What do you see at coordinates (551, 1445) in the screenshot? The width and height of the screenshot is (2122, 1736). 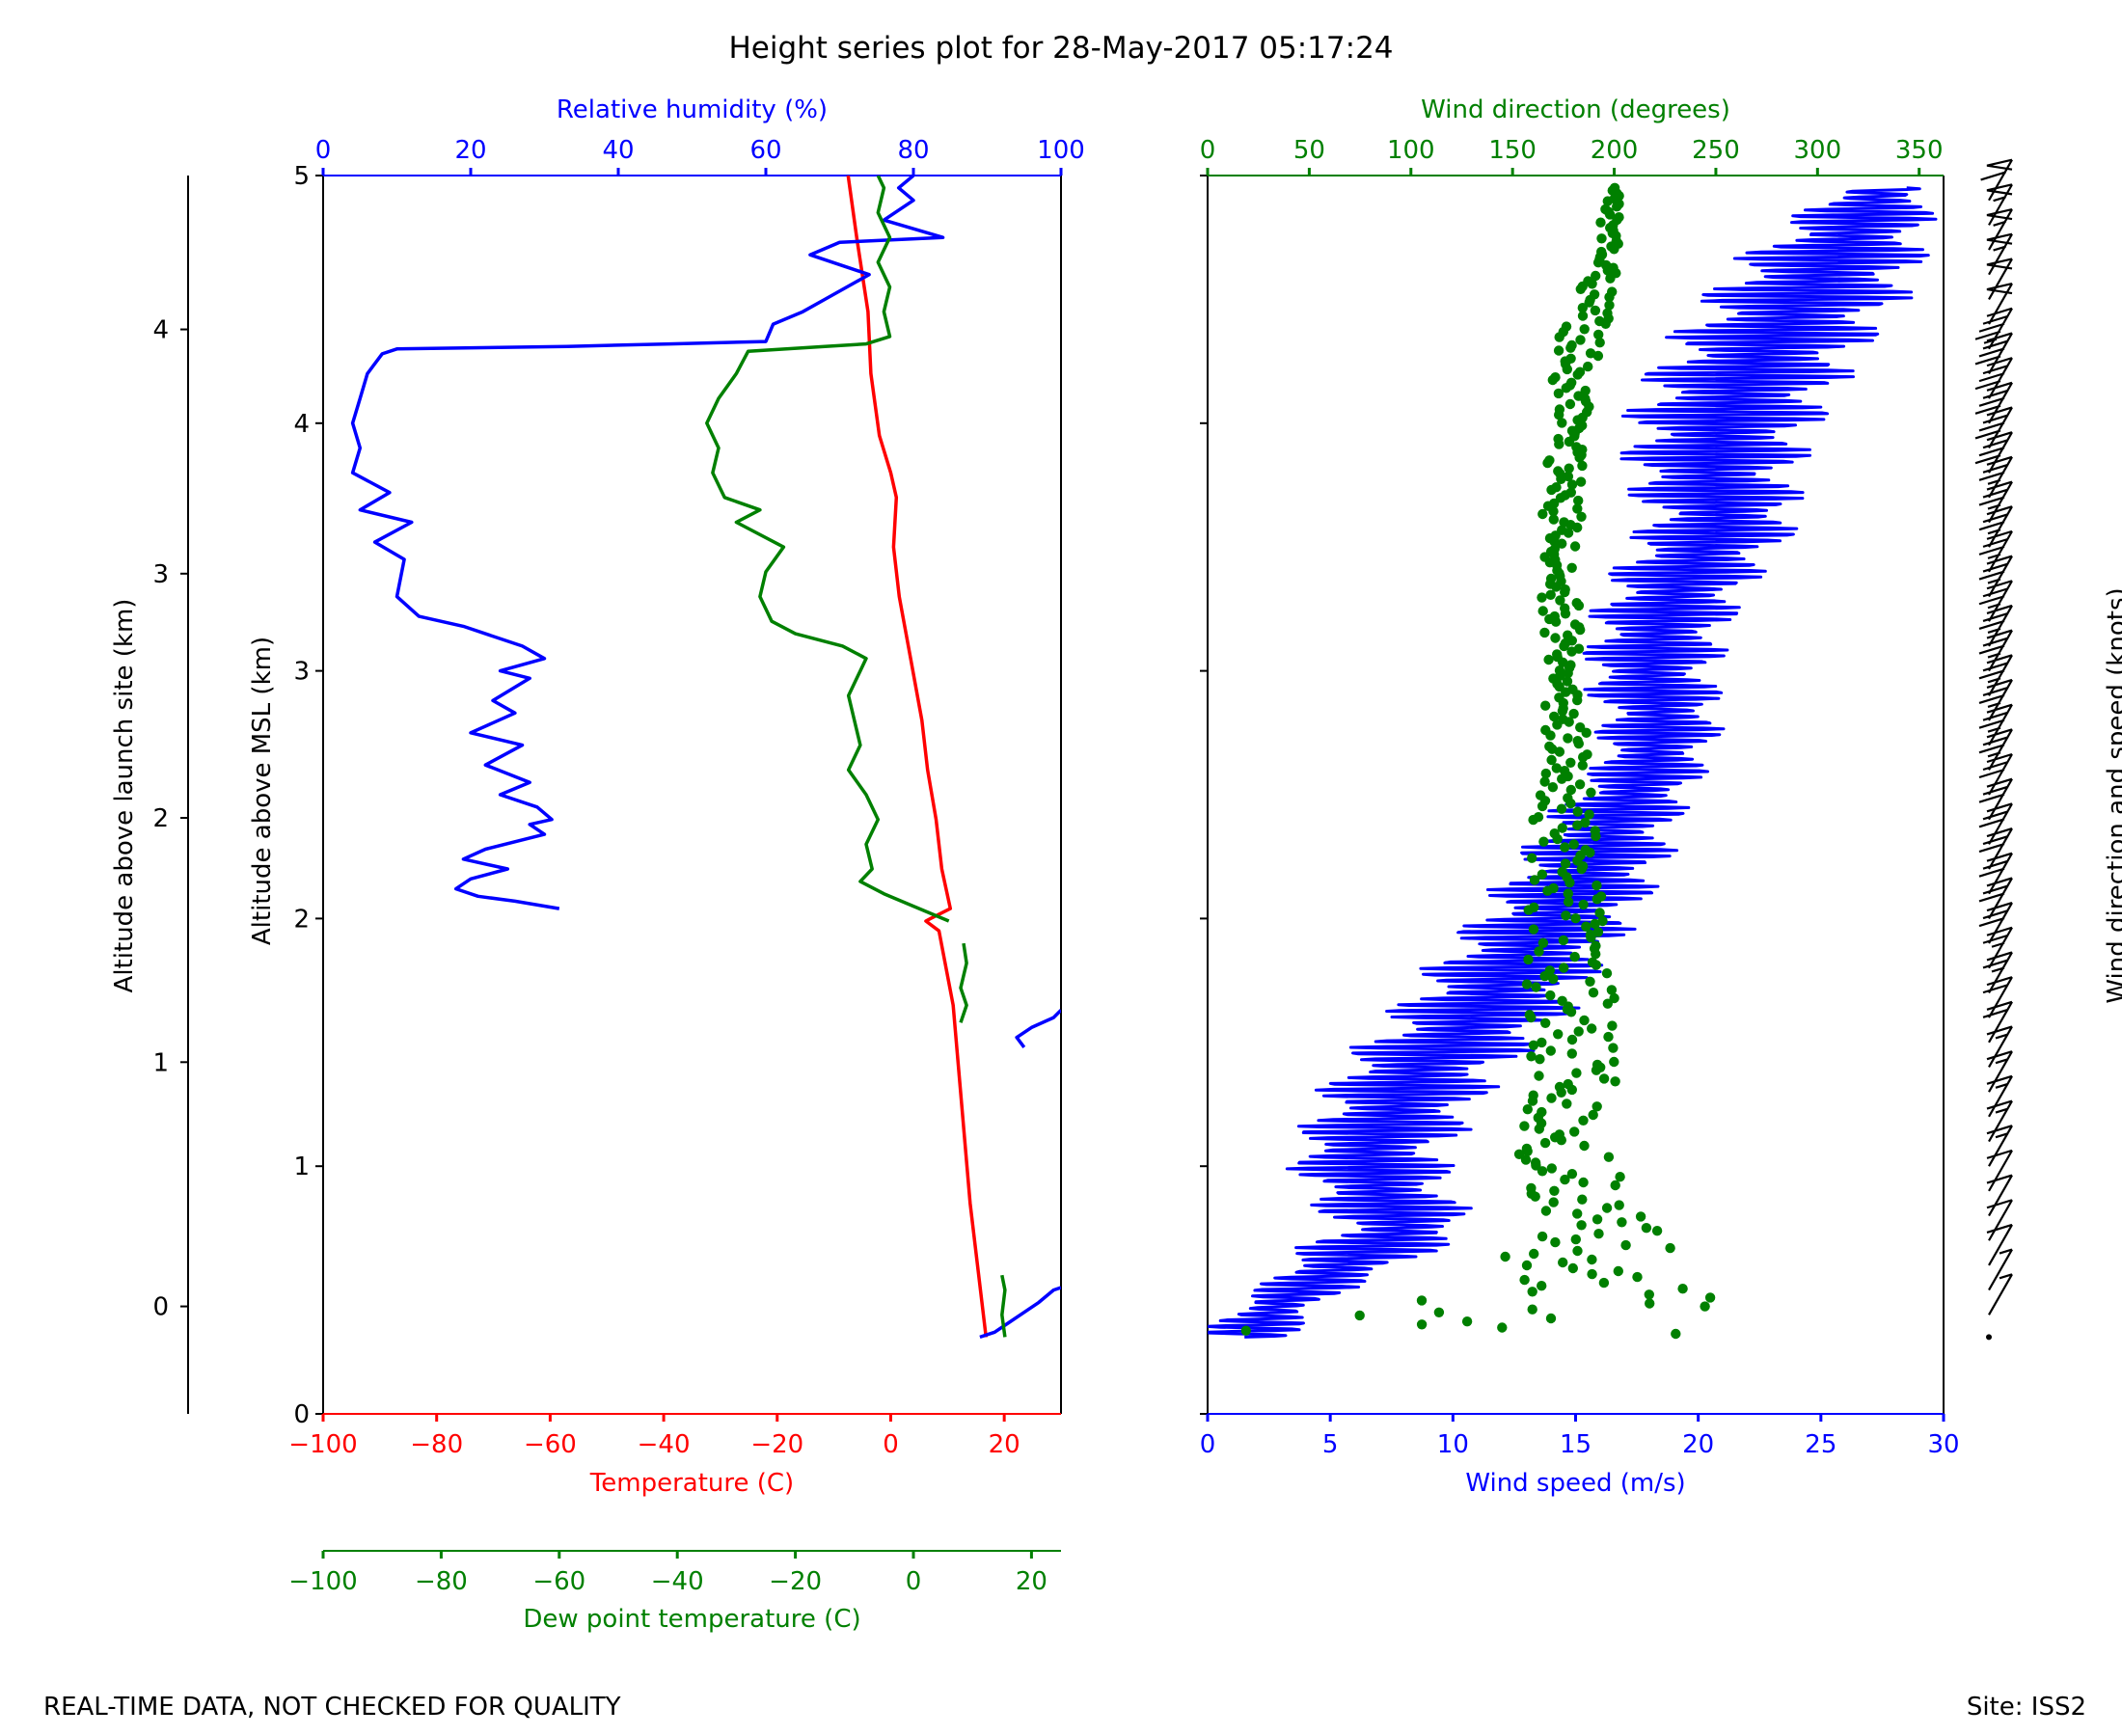 I see `temperature-tick-label: −60` at bounding box center [551, 1445].